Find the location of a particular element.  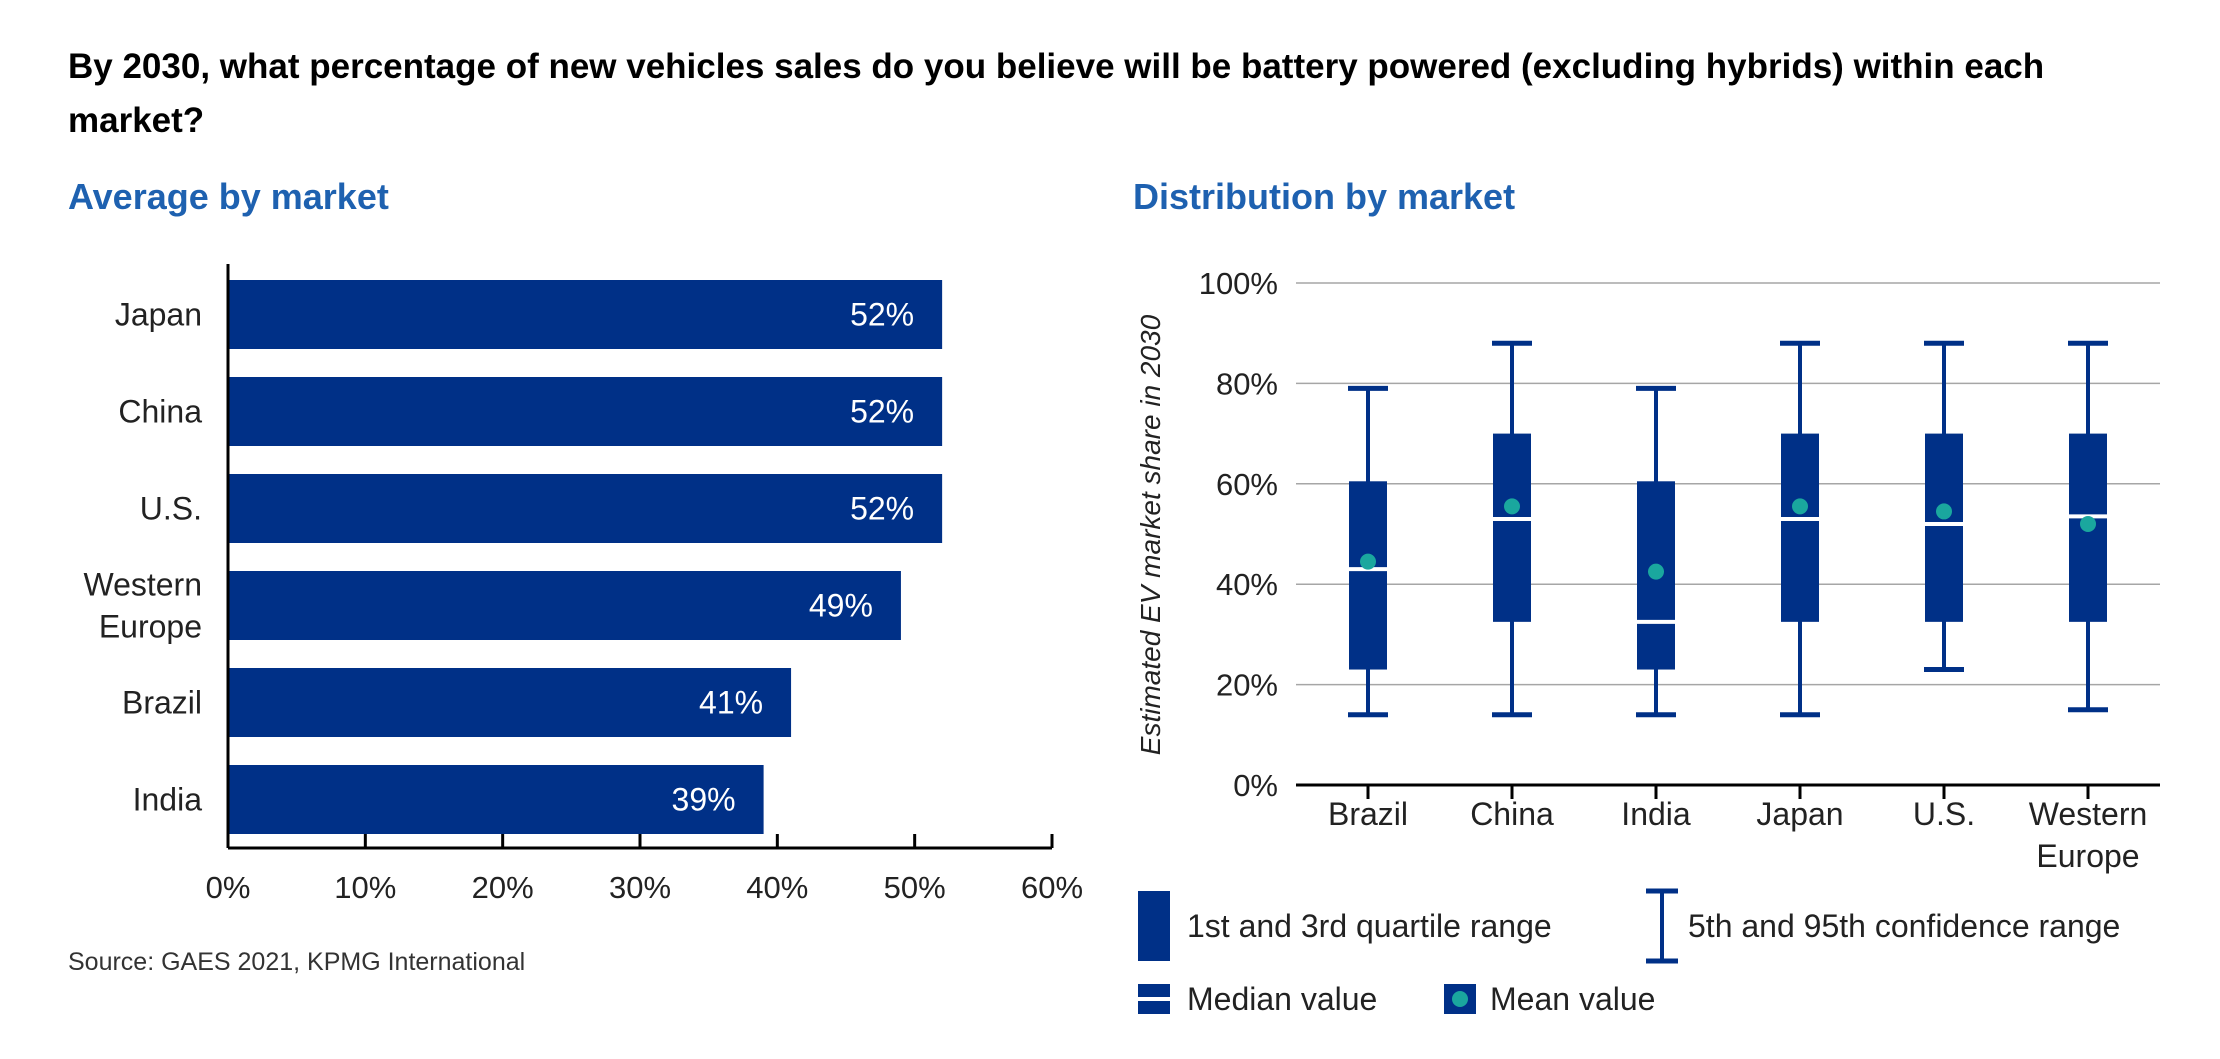

bar-value-label-2: 52% is located at coordinates (882, 509).